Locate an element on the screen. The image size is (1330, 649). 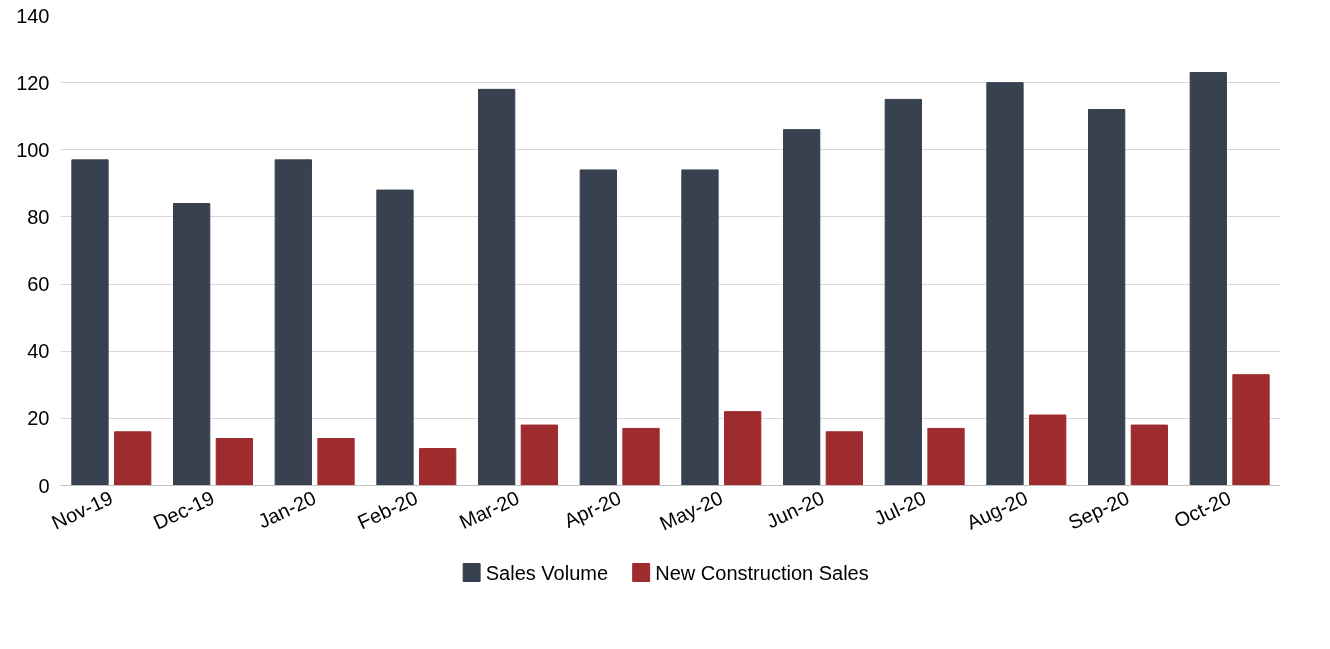
x-tick-label: Jul-20 is located at coordinates (900, 508).